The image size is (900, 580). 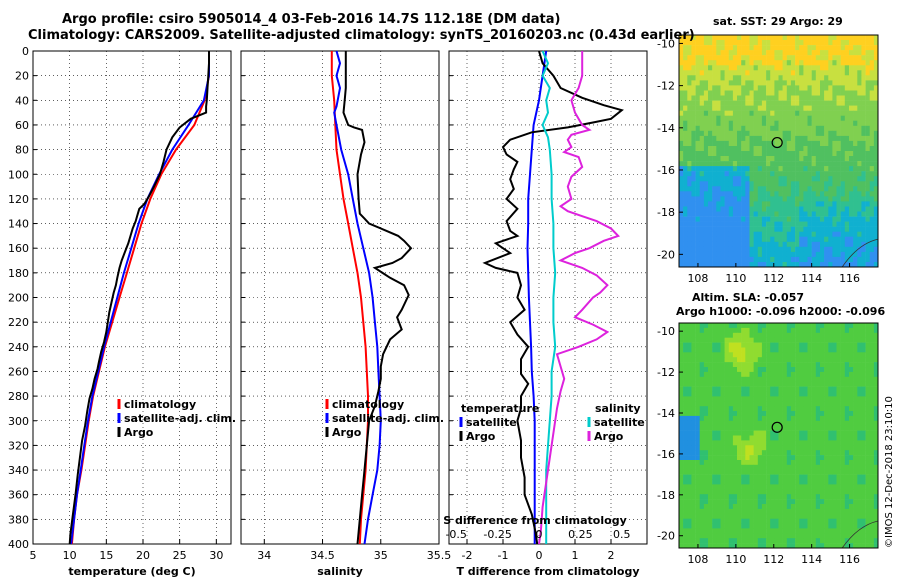 I want to click on sla-map-field, so click(x=779, y=436).